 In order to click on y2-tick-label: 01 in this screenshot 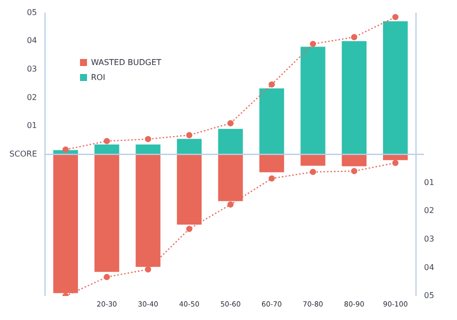, I will do `click(429, 182)`.